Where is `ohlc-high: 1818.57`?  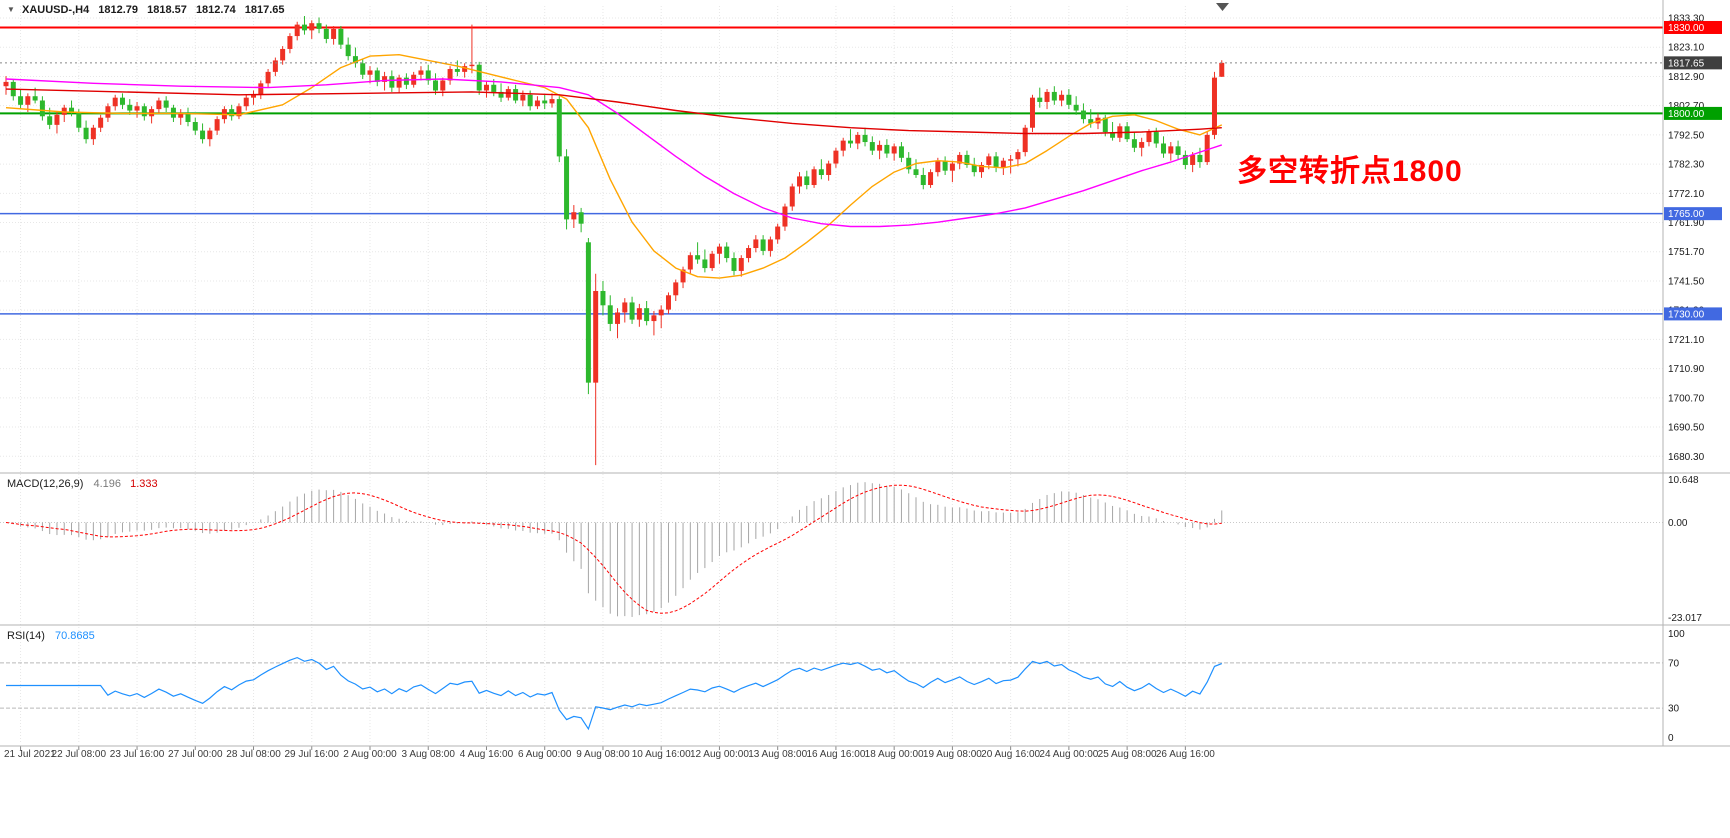
ohlc-high: 1818.57 is located at coordinates (167, 10).